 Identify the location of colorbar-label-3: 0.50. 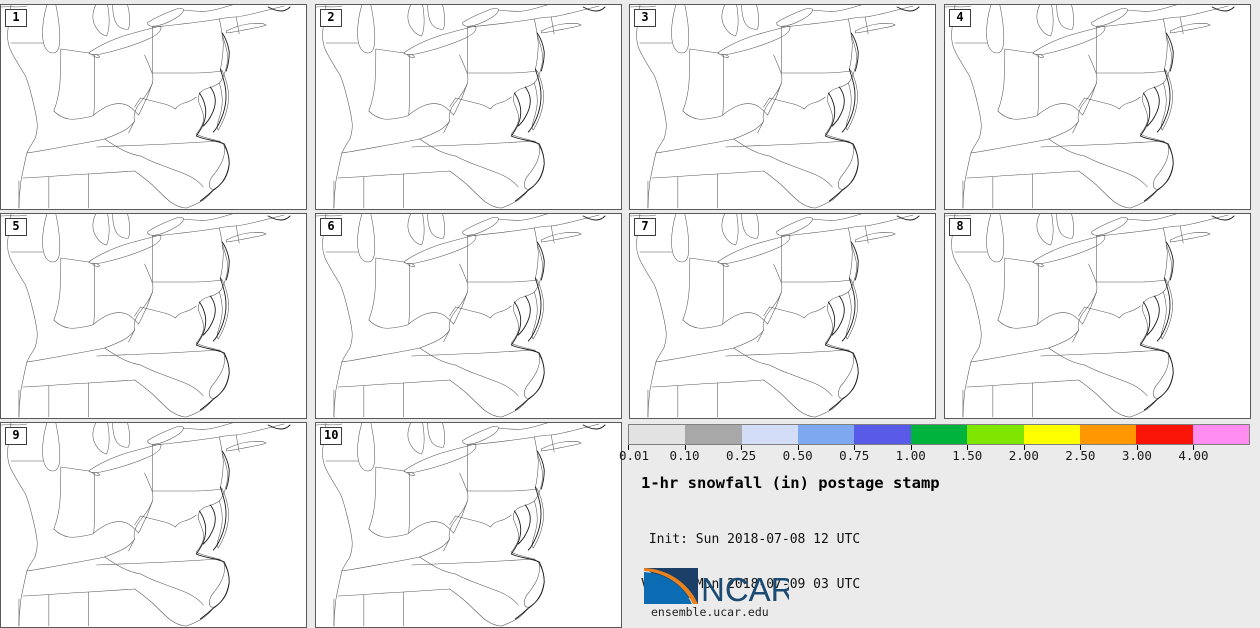
(797, 455).